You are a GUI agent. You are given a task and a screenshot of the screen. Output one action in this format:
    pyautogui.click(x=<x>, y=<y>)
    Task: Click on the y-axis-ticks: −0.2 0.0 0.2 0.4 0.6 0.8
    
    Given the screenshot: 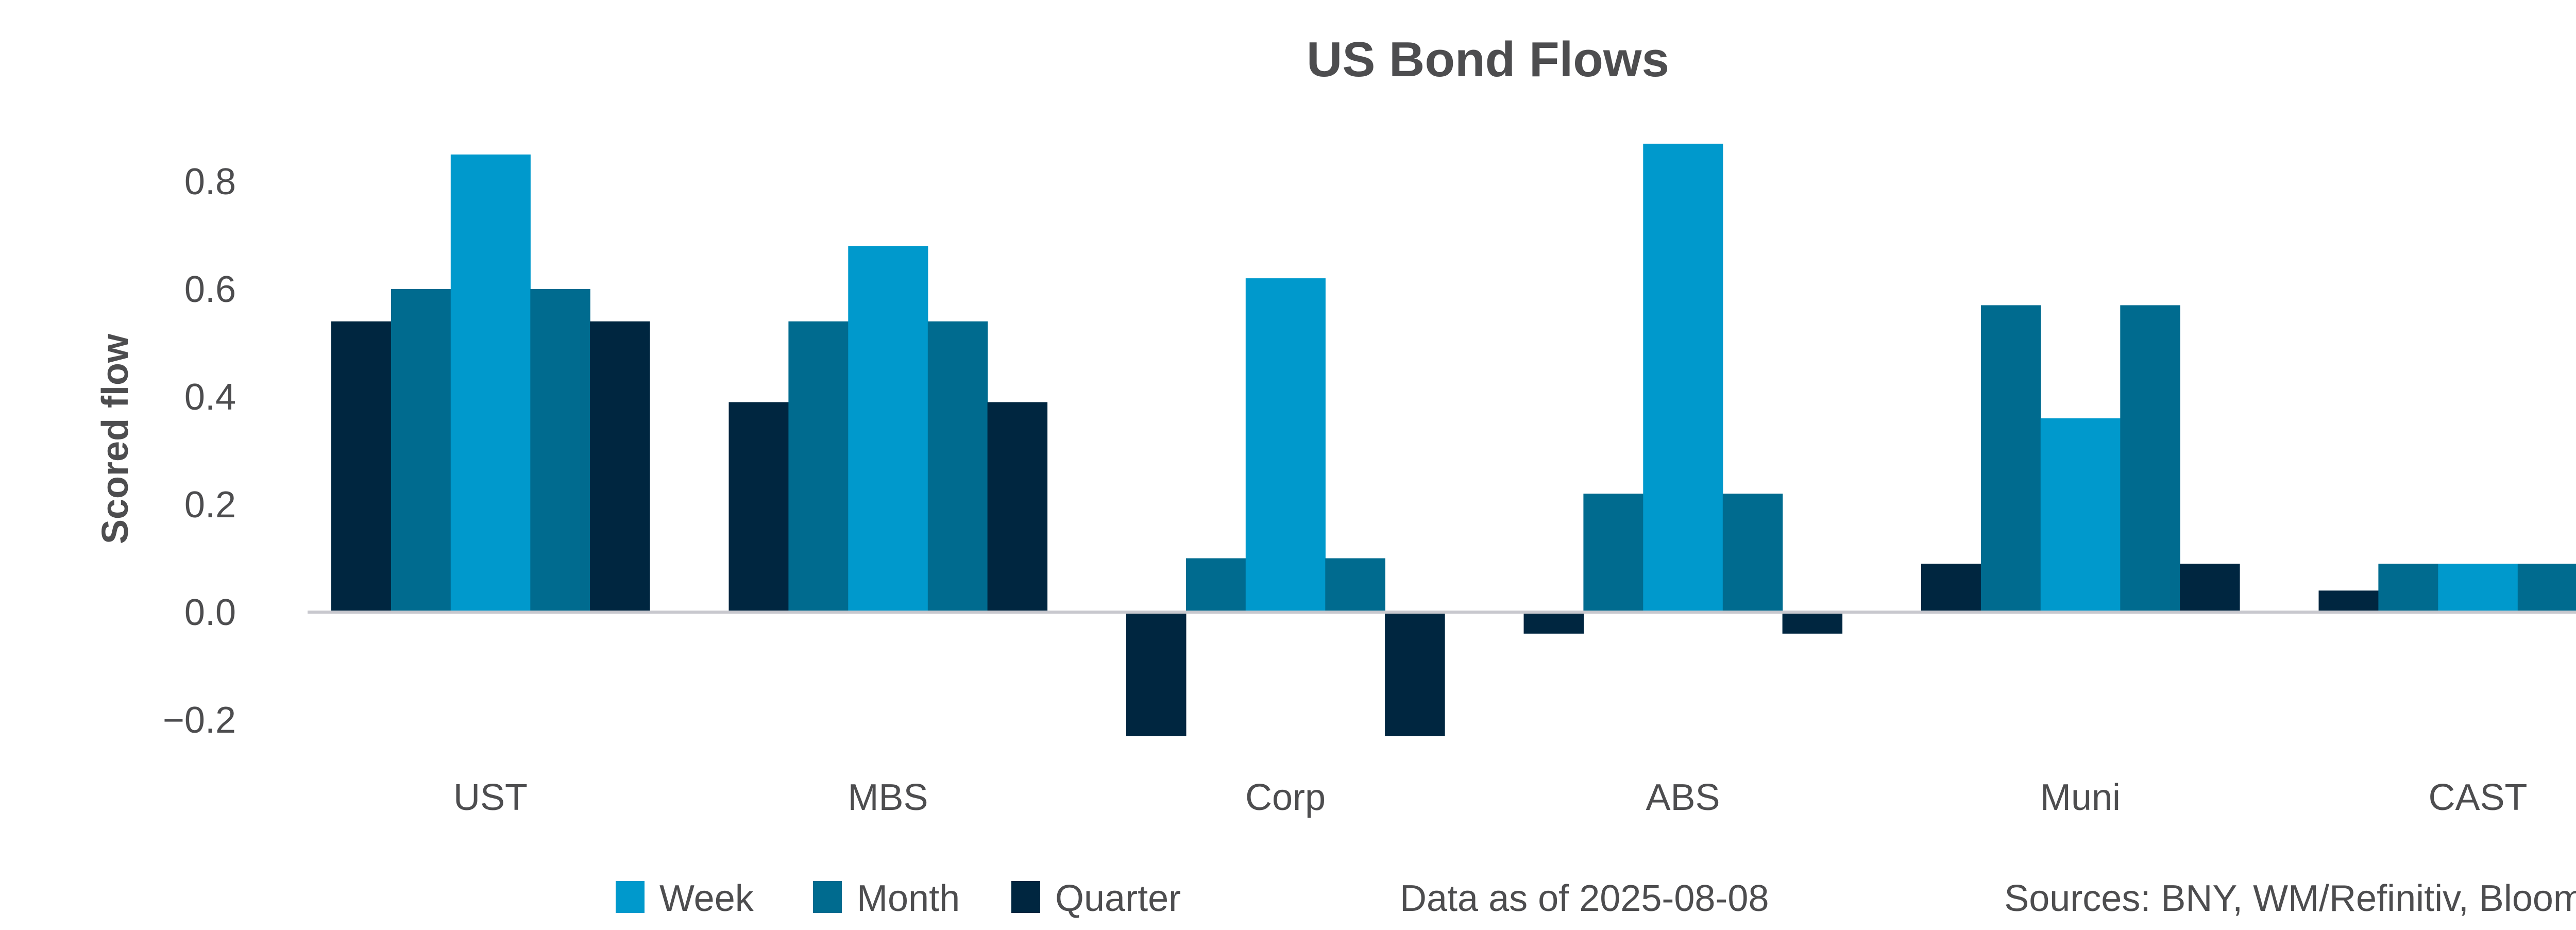 What is the action you would take?
    pyautogui.click(x=199, y=451)
    